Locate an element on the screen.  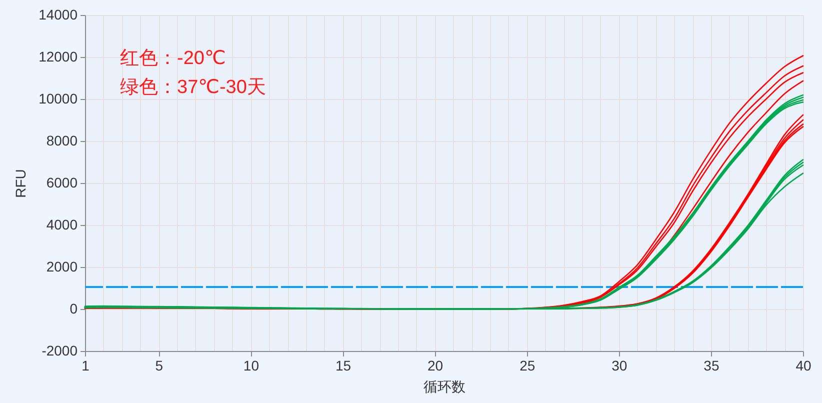
x-axis-title: 循环数 is located at coordinates (445, 386).